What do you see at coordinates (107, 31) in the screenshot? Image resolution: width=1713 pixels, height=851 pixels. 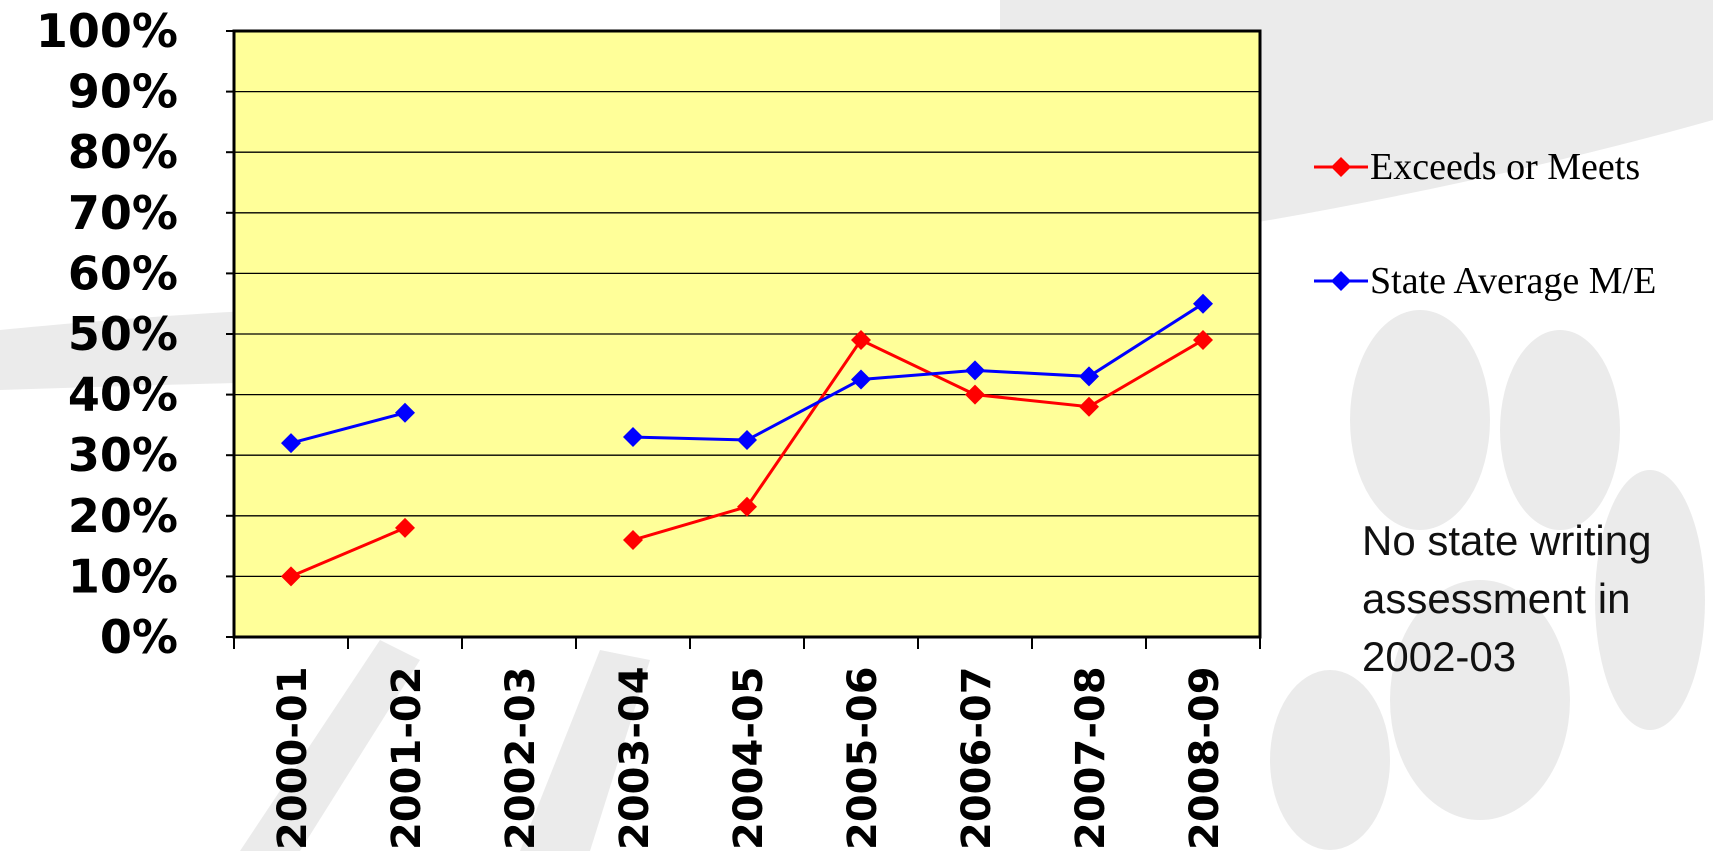 I see `y-tick-label: 100%` at bounding box center [107, 31].